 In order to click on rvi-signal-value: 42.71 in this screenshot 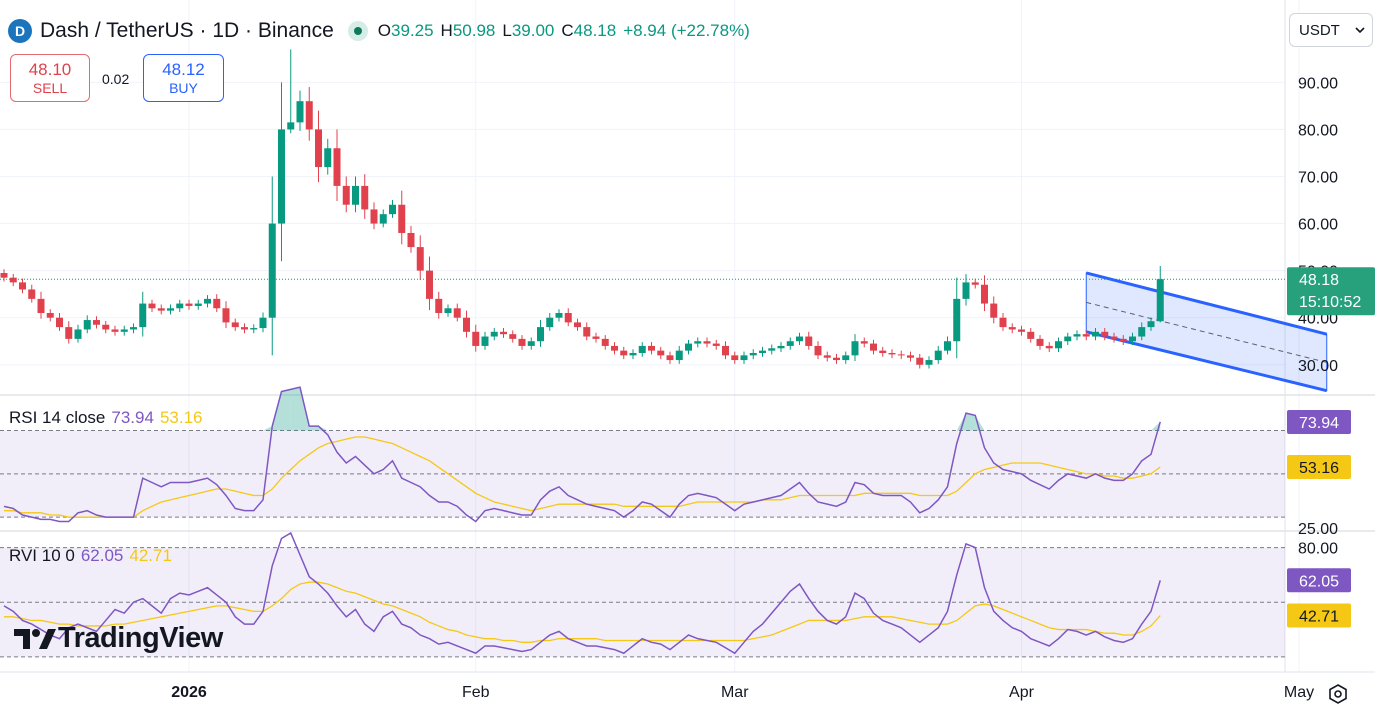, I will do `click(150, 555)`.